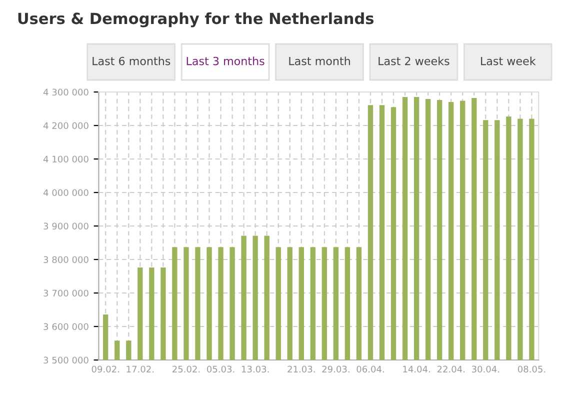 The height and width of the screenshot is (400, 564). What do you see at coordinates (186, 369) in the screenshot?
I see `x-tick-label: 25.02.` at bounding box center [186, 369].